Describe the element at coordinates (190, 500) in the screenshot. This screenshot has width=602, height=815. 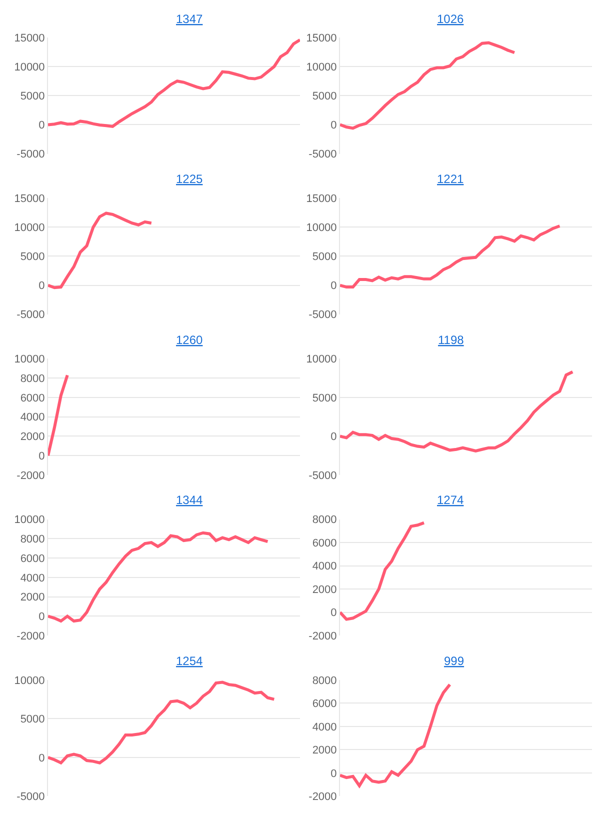
I see `chart-title: 1344` at that location.